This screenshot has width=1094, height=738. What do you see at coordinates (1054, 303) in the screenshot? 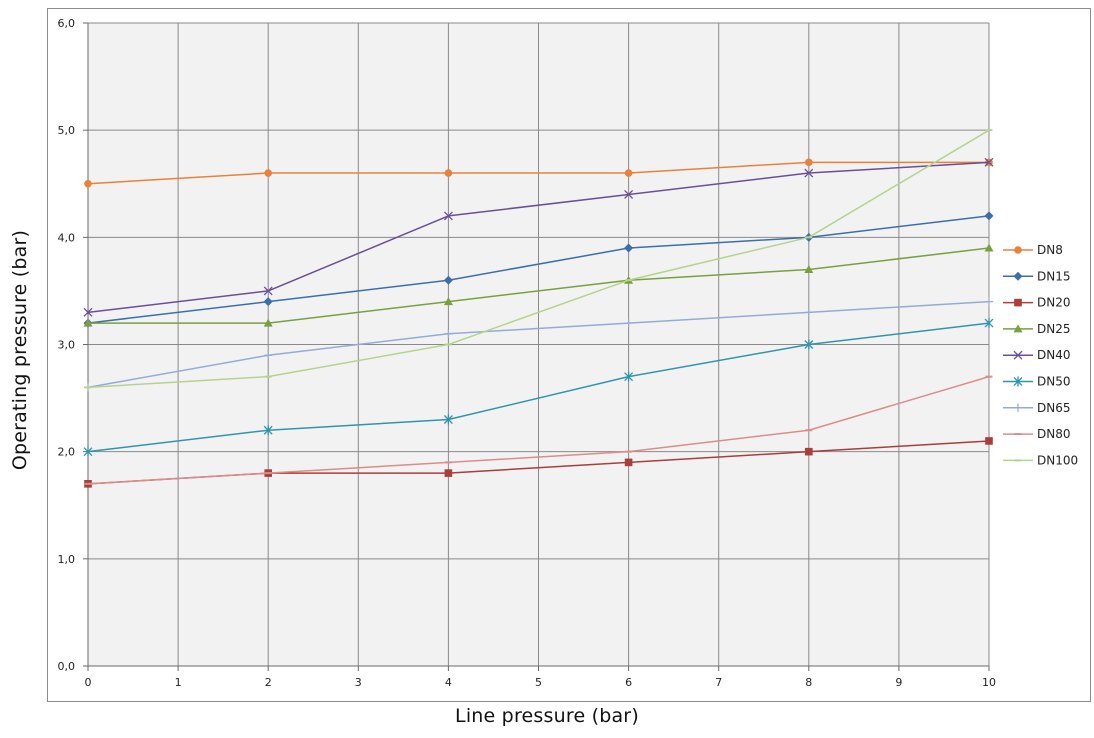
I see `legend-label-dn20: DN20` at bounding box center [1054, 303].